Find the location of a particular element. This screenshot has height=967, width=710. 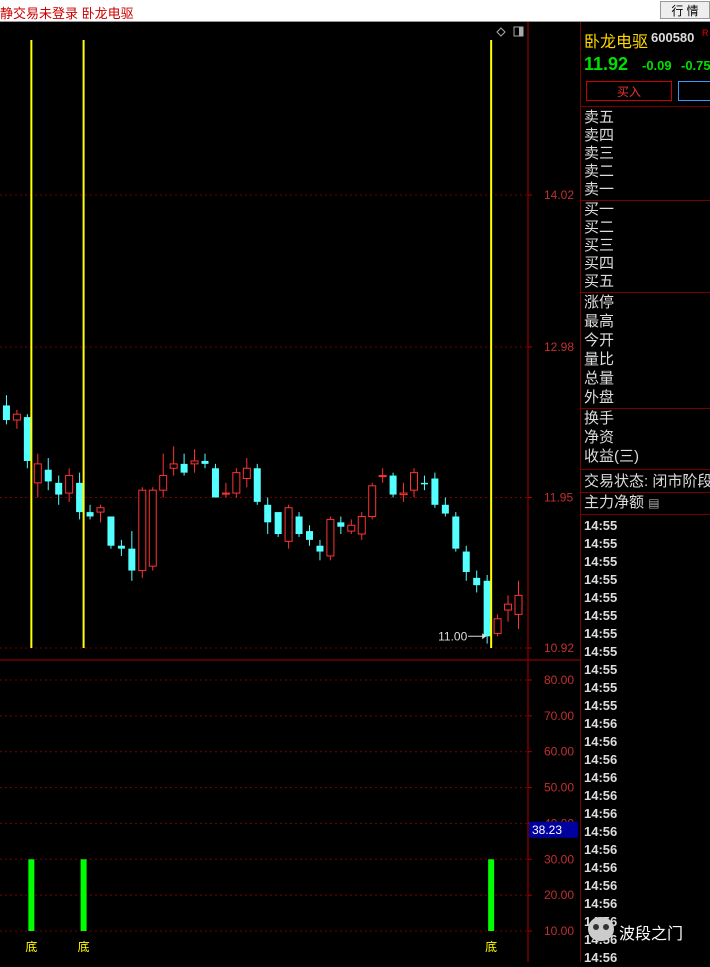

trade-status: 交易状态: 闭市阶段 is located at coordinates (647, 481).